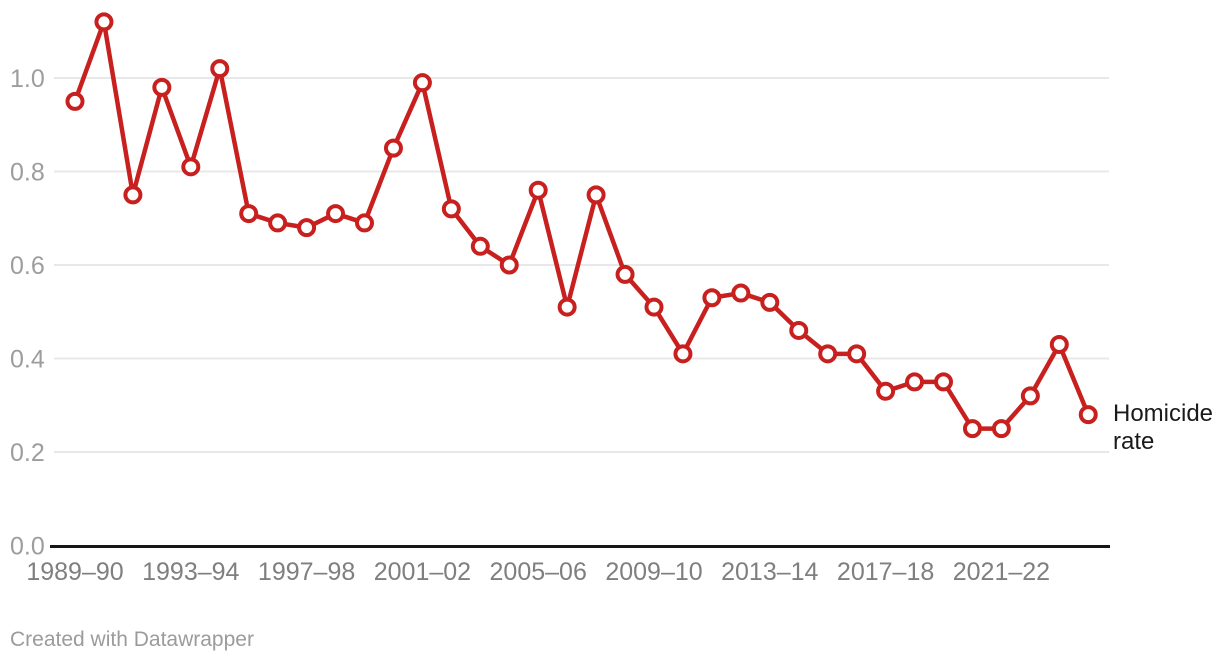 The width and height of the screenshot is (1220, 666). What do you see at coordinates (27, 360) in the screenshot?
I see `y-axis-tick-label: 0.4` at bounding box center [27, 360].